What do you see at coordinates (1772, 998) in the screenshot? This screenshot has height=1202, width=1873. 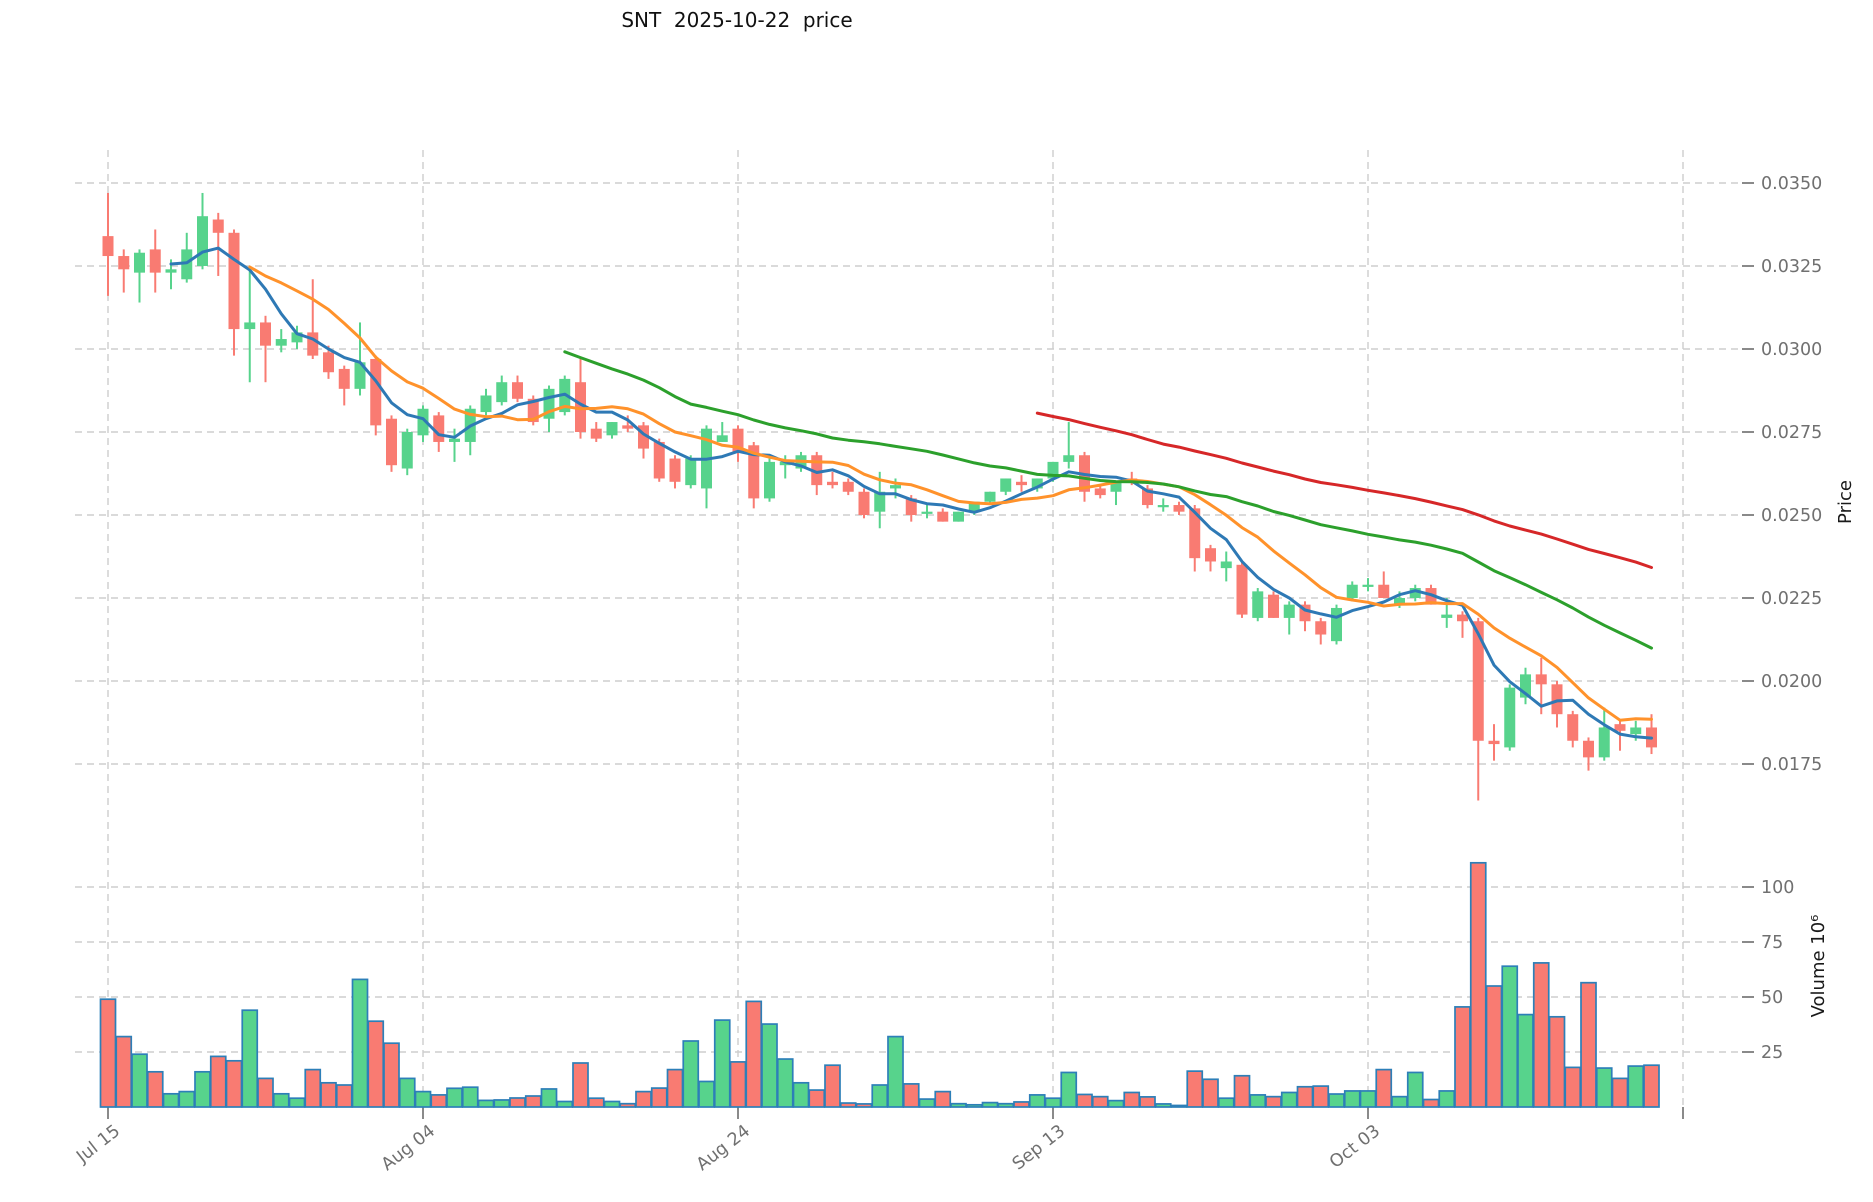 I see `volume-tick-label: 50` at bounding box center [1772, 998].